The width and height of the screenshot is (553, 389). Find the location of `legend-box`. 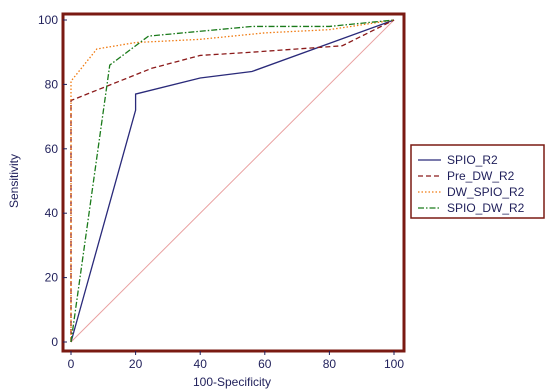

legend-box is located at coordinates (477, 181).